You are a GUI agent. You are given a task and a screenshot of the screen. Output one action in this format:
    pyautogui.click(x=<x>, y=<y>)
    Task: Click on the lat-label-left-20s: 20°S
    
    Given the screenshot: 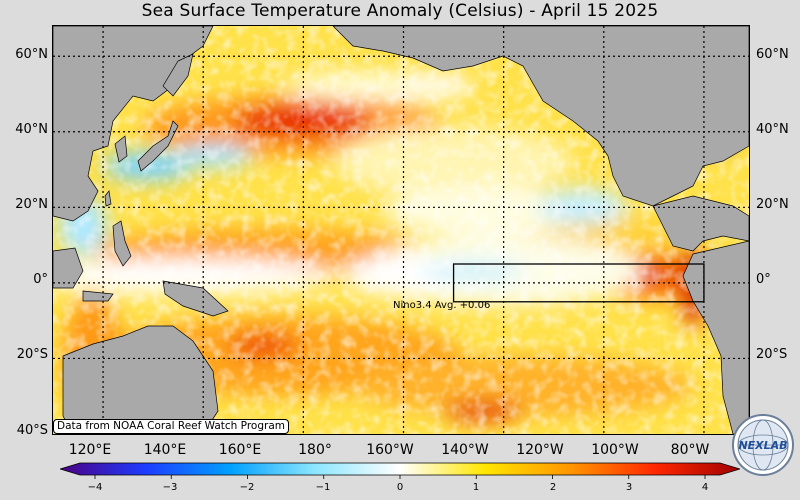 What is the action you would take?
    pyautogui.click(x=32, y=354)
    